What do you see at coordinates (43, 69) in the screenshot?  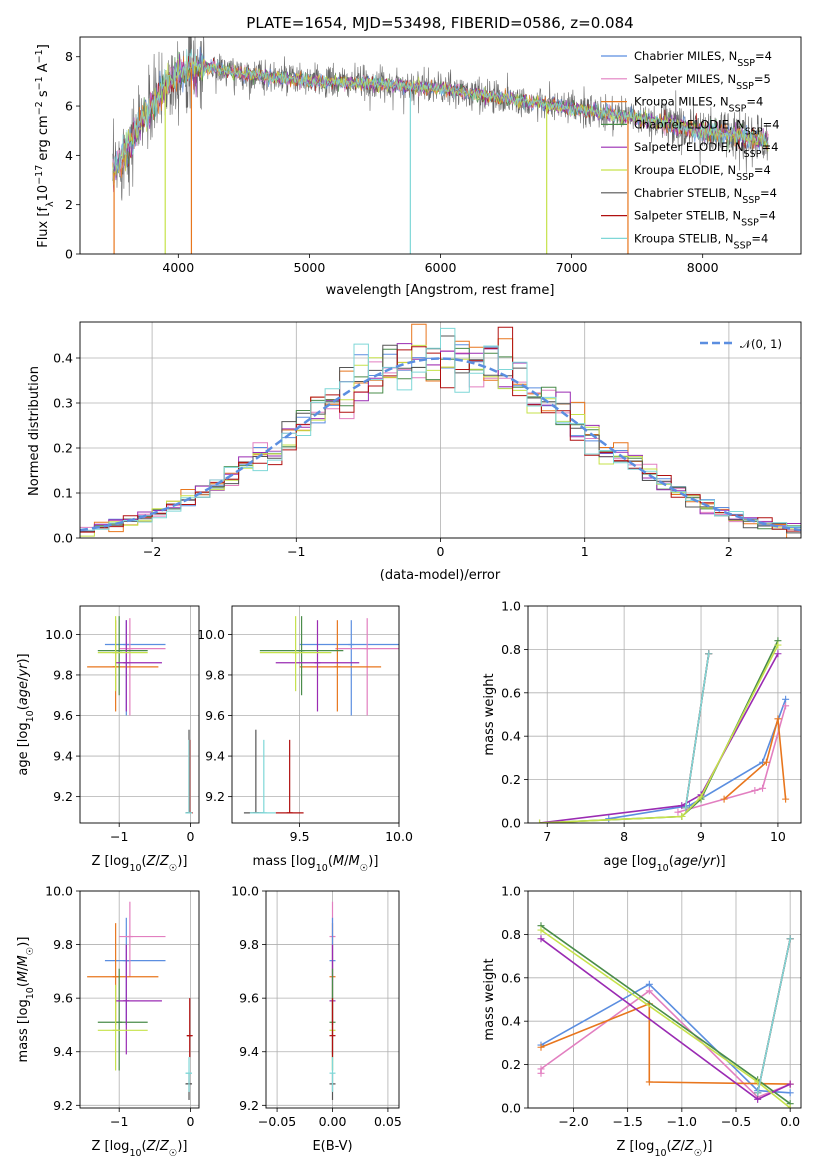 I see `label-part: A` at bounding box center [43, 69].